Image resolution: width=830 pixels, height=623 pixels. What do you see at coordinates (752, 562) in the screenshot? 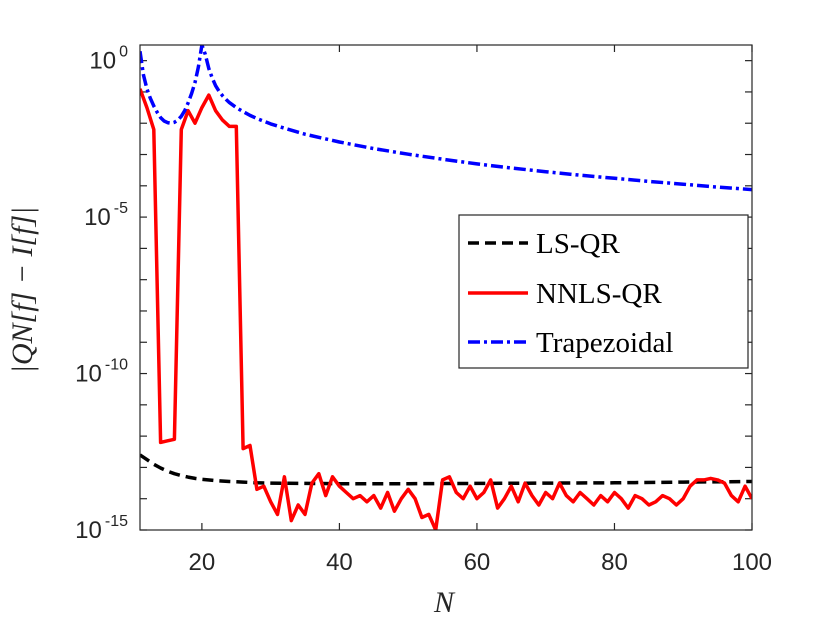
I see `x-tick-label: 100` at bounding box center [752, 562].